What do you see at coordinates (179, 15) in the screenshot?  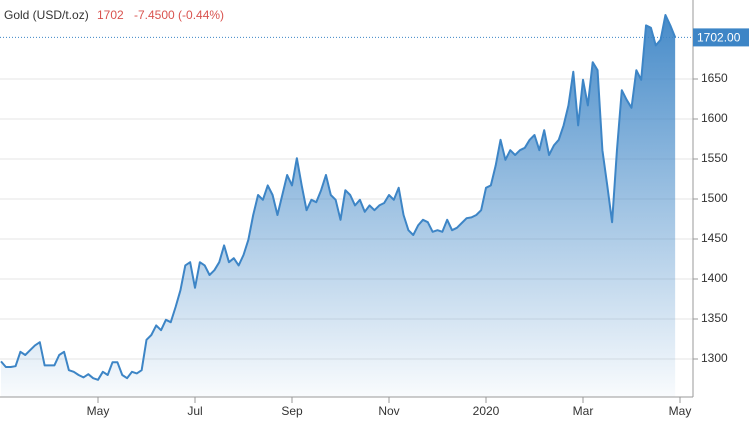 I see `change: -7.4500 (-0.44%)` at bounding box center [179, 15].